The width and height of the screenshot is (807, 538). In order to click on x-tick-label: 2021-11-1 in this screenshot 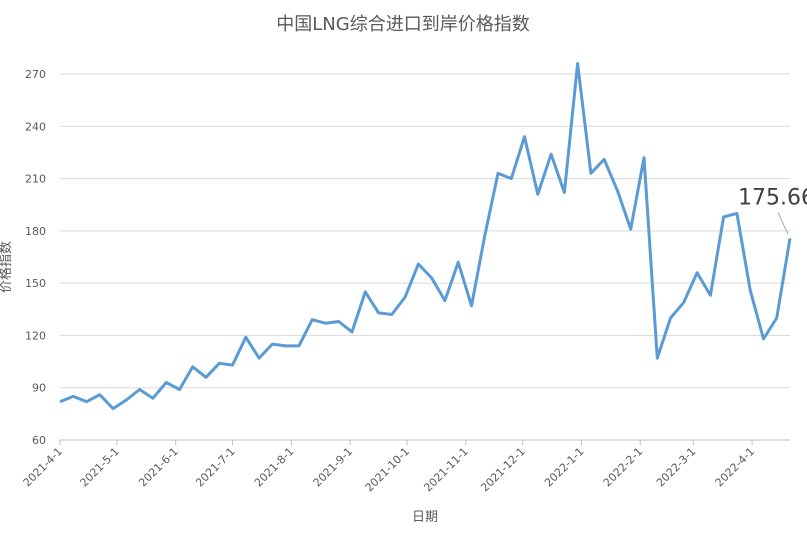, I will do `click(445, 469)`.